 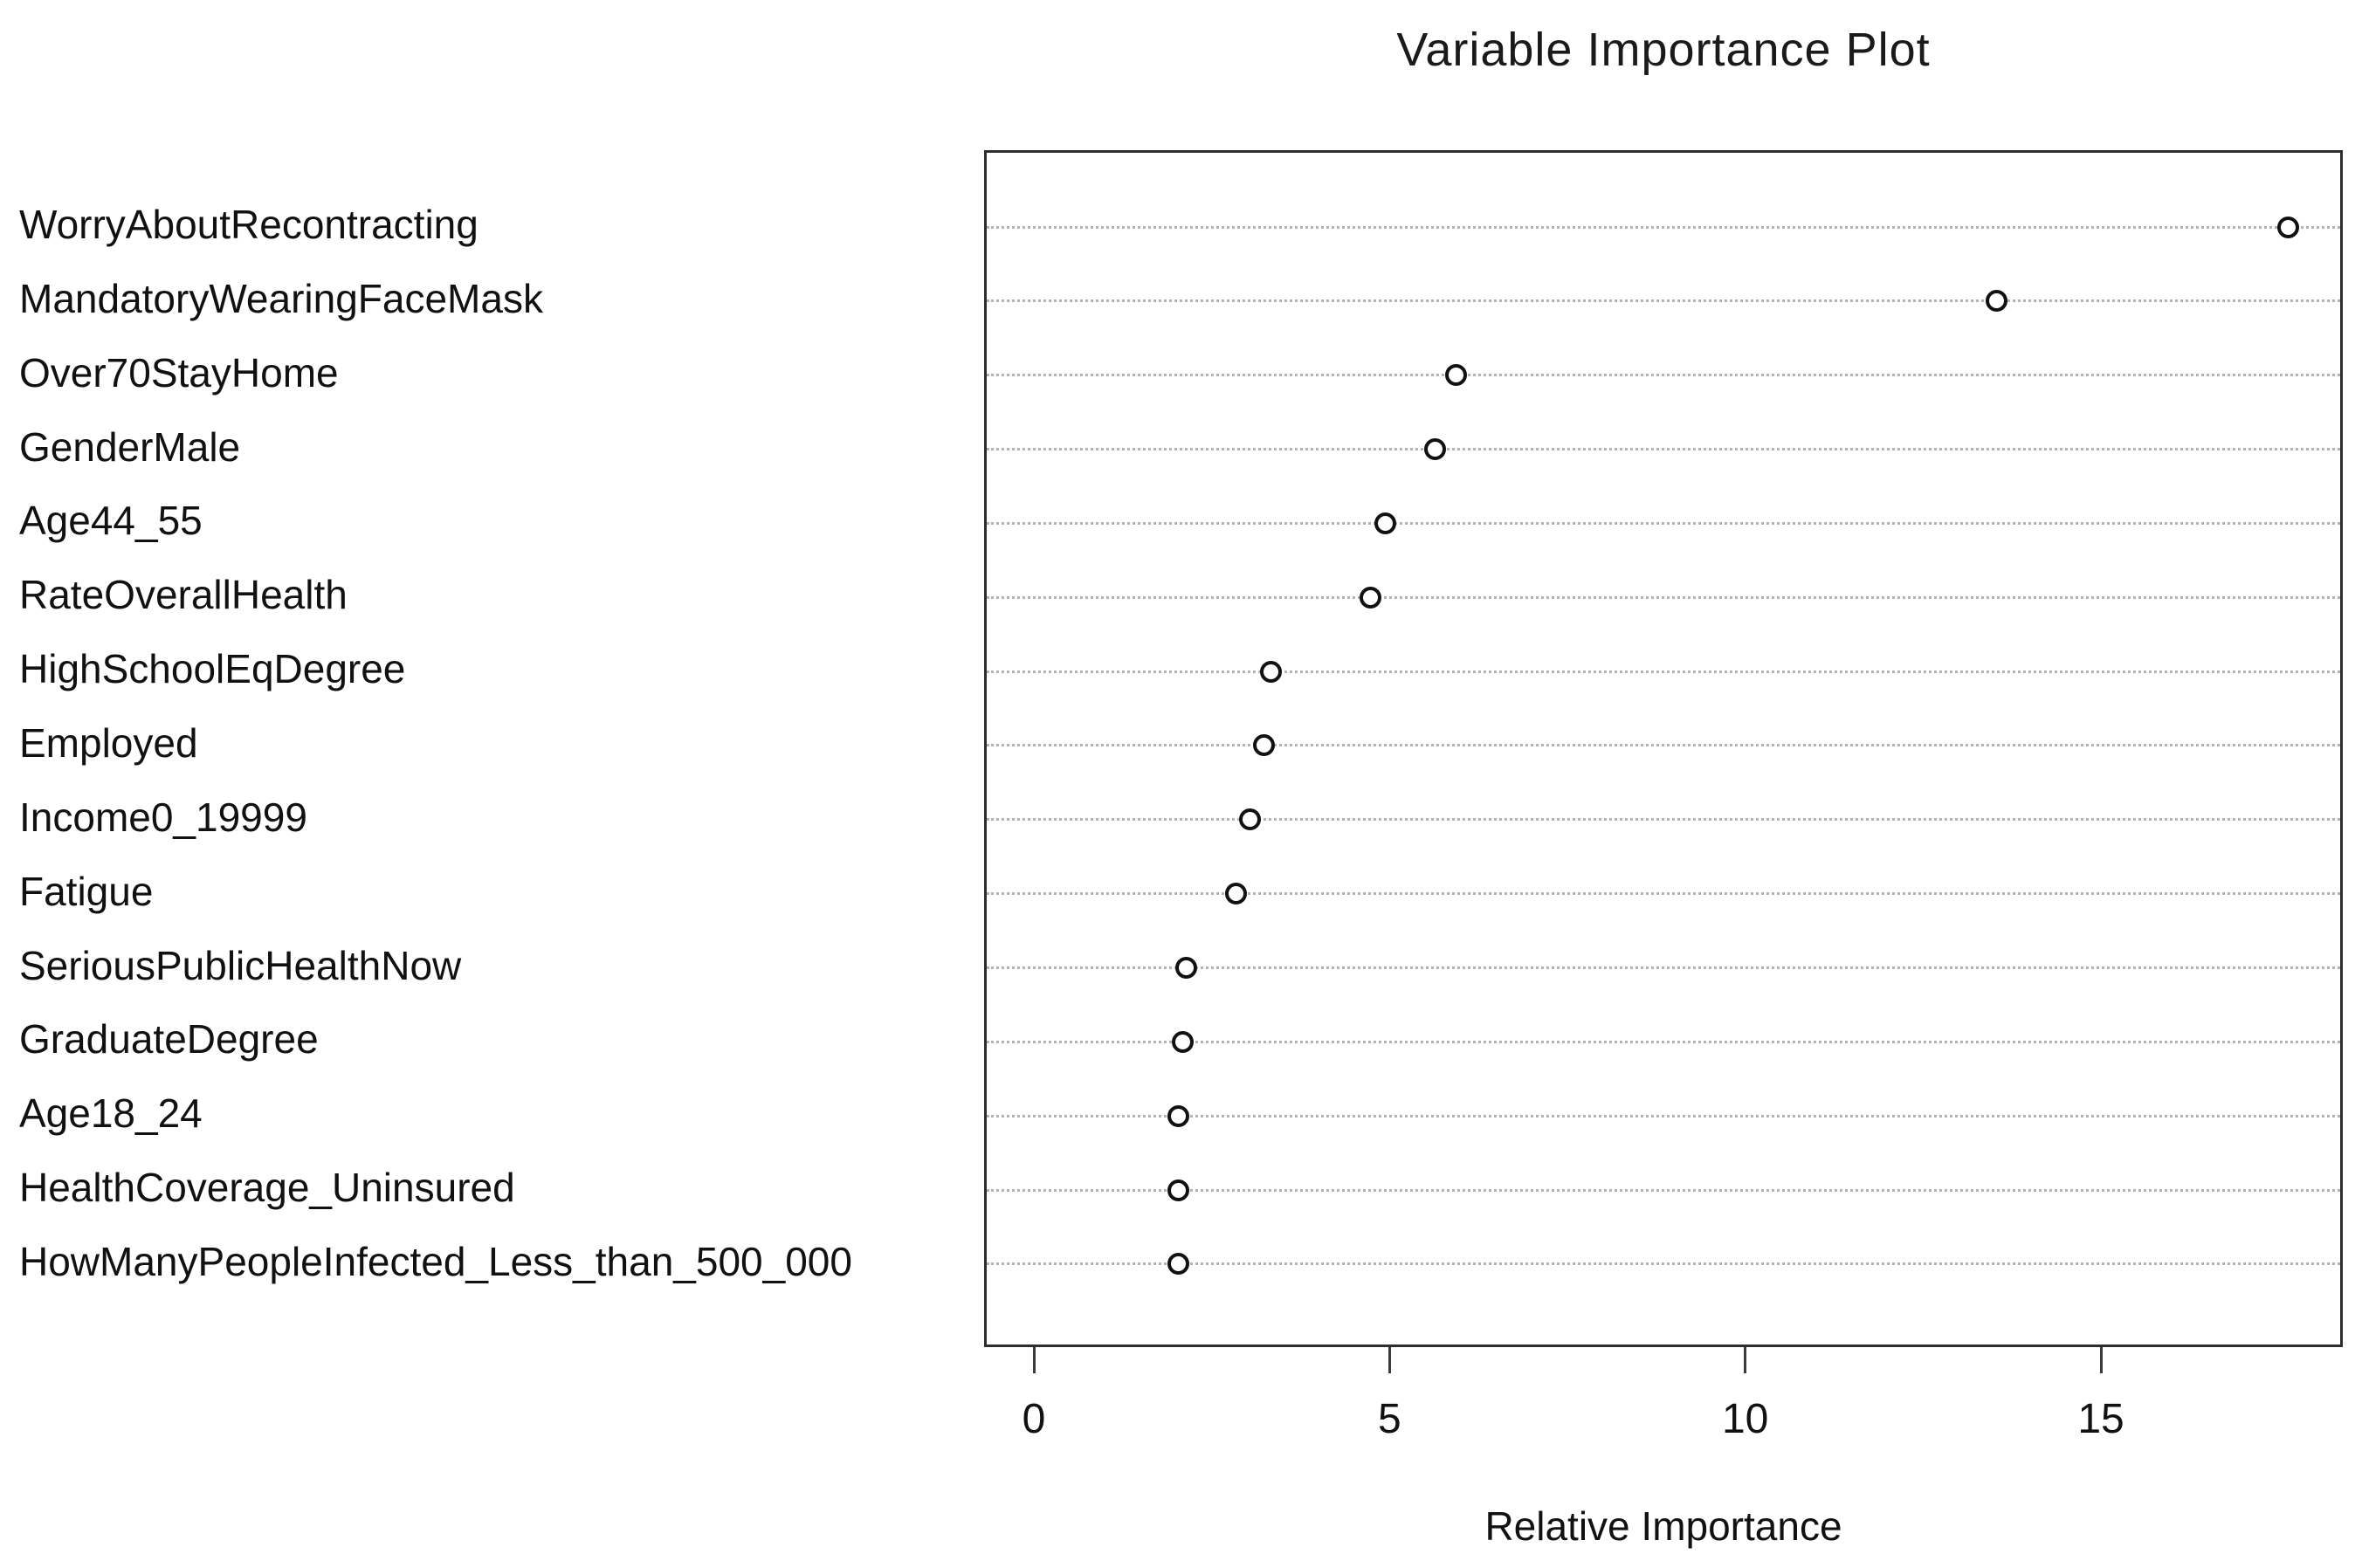 I want to click on x-axis-tick-label: 10, so click(x=1745, y=1419).